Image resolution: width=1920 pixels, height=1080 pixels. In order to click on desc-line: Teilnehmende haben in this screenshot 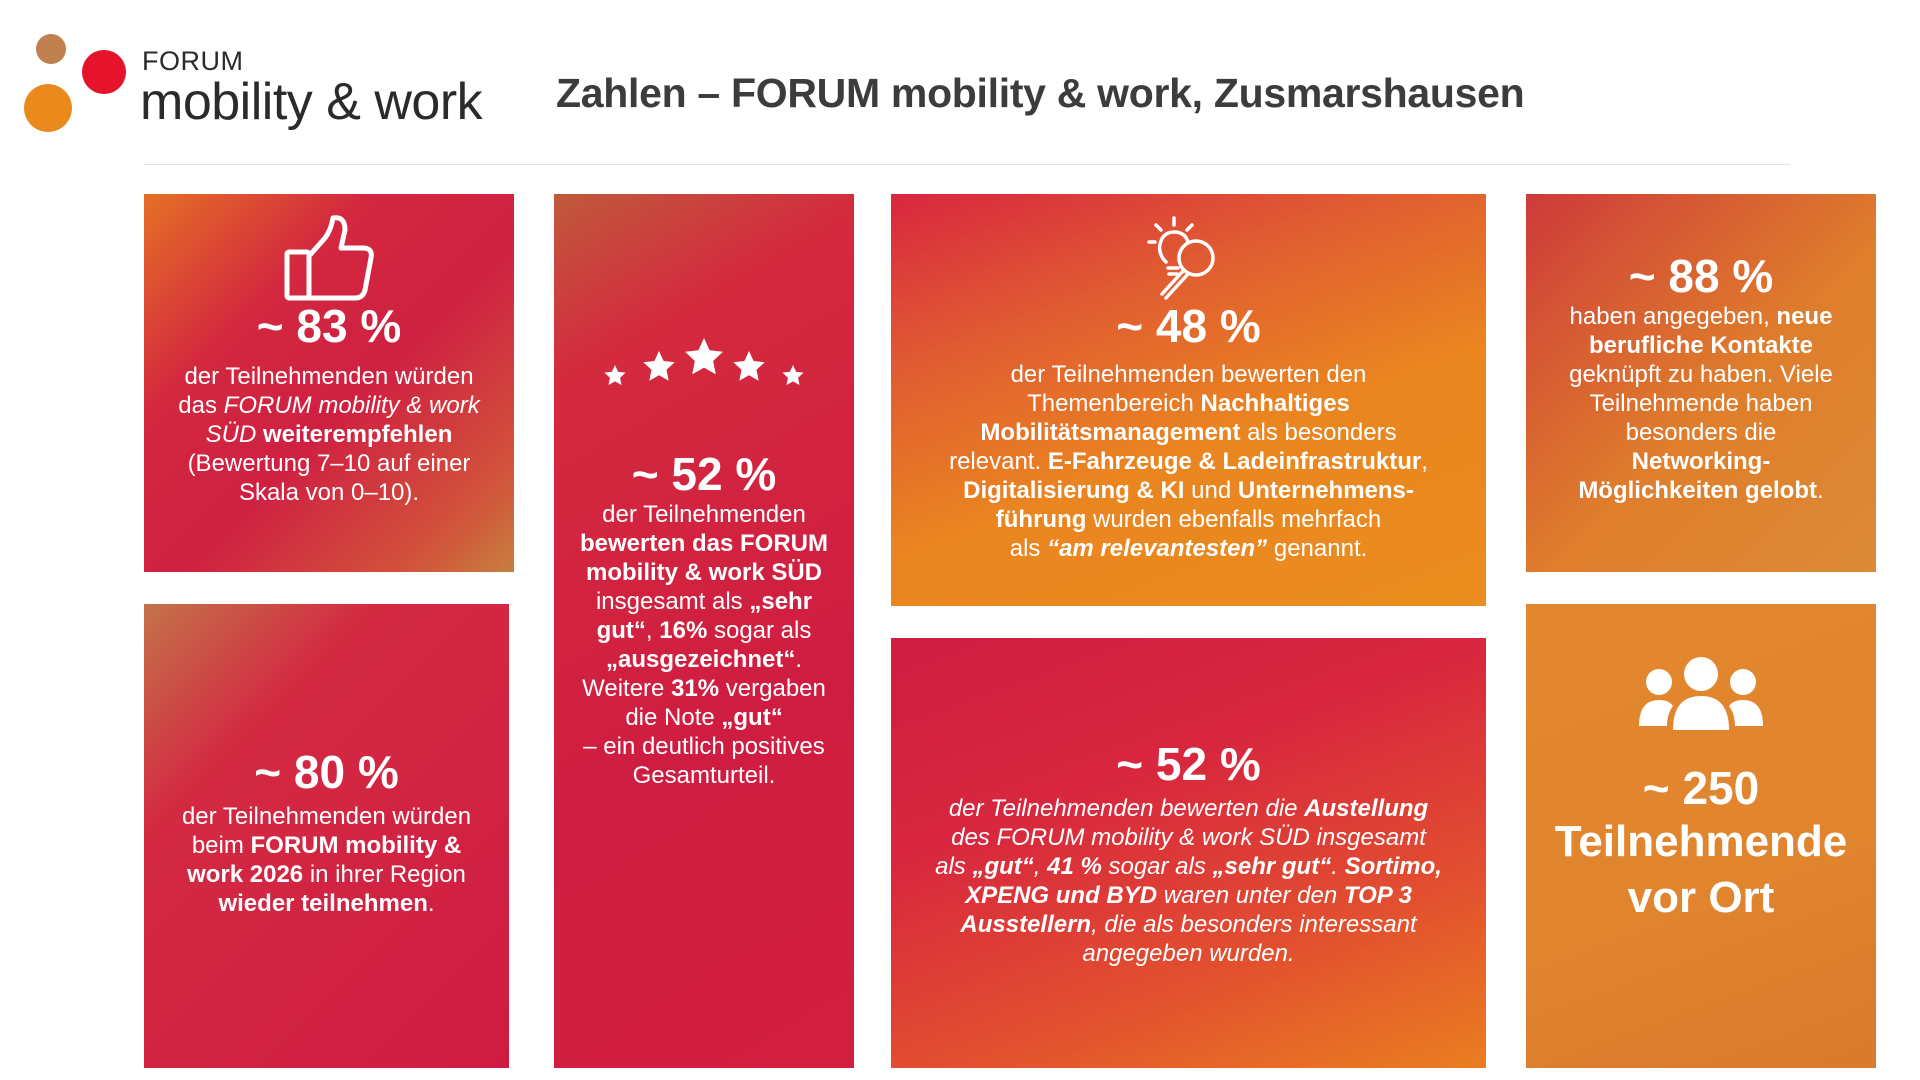, I will do `click(1701, 403)`.